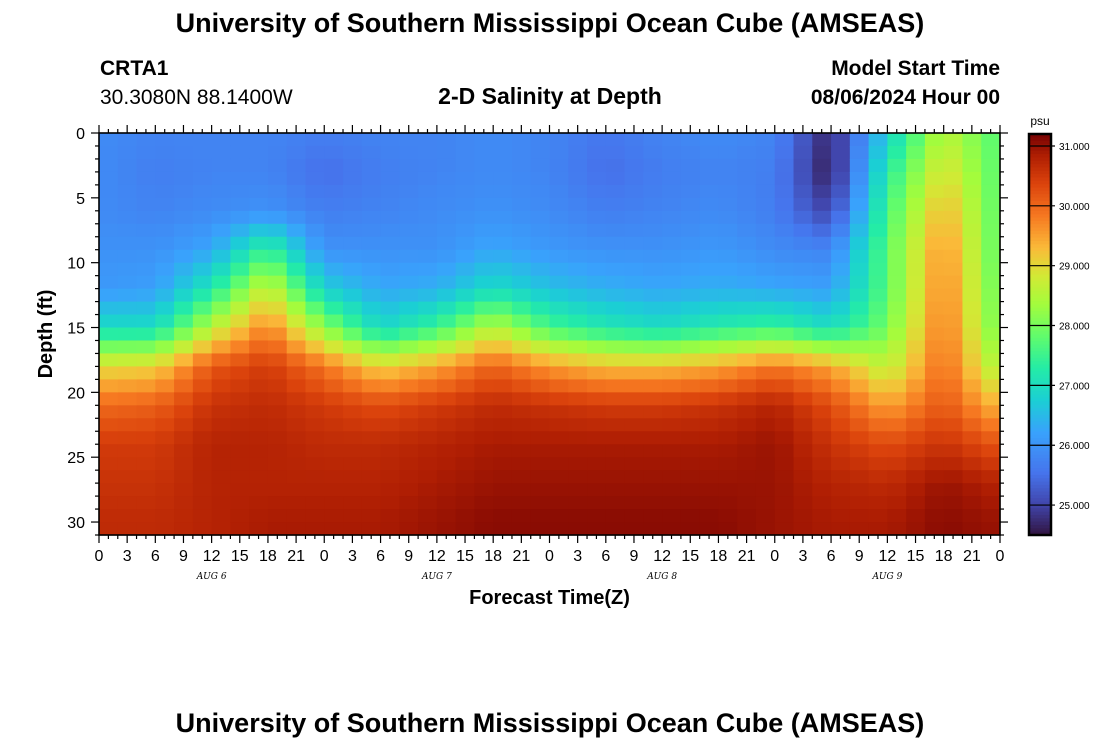  What do you see at coordinates (1074, 327) in the screenshot?
I see `colorbar-tick-label: 28.000` at bounding box center [1074, 327].